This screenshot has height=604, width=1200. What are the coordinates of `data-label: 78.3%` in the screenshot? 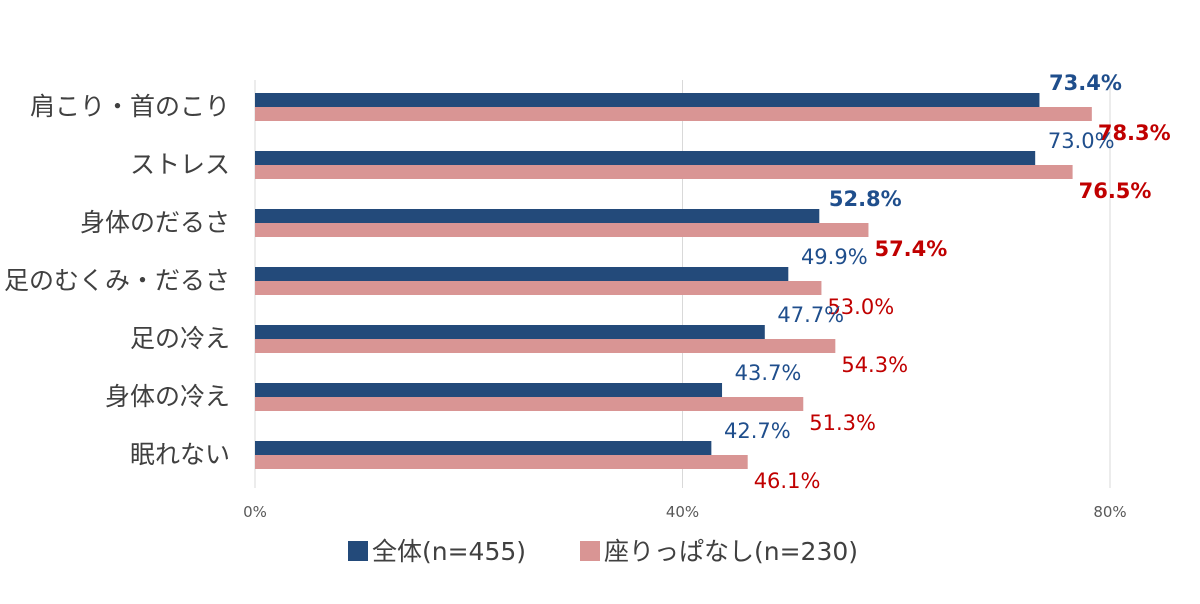 It's located at (1134, 133).